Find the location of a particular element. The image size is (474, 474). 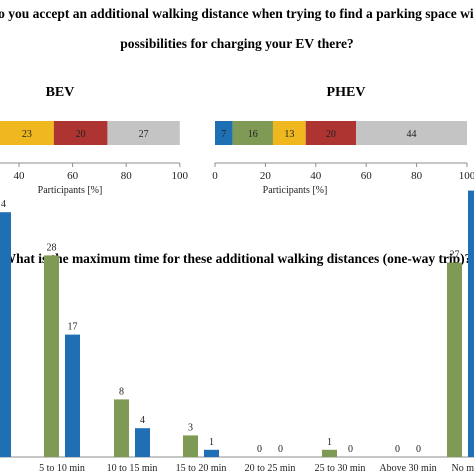

time-category-label: 10 to 15 min is located at coordinates (132, 468).